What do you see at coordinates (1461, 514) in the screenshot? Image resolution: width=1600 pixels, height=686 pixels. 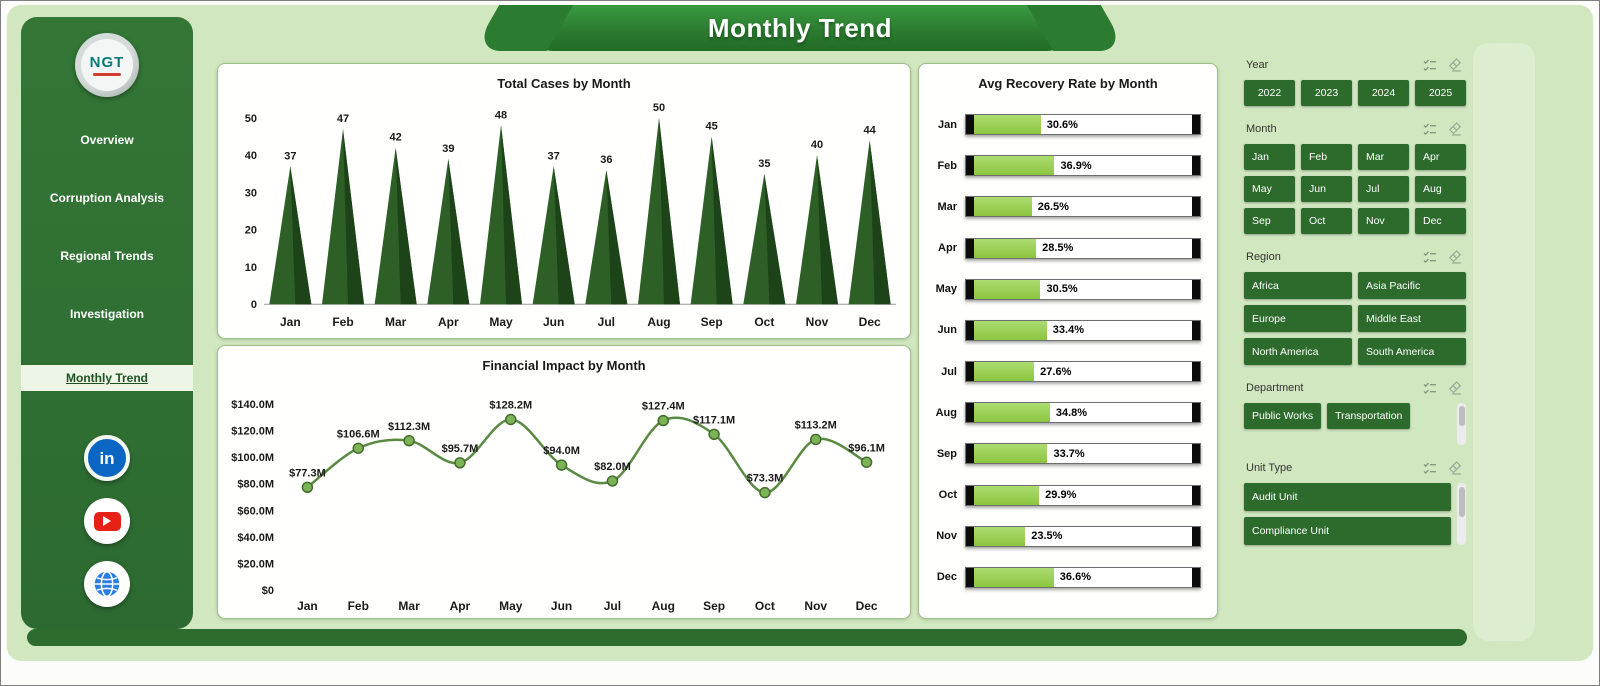 I see `unit-type-scrollbar` at bounding box center [1461, 514].